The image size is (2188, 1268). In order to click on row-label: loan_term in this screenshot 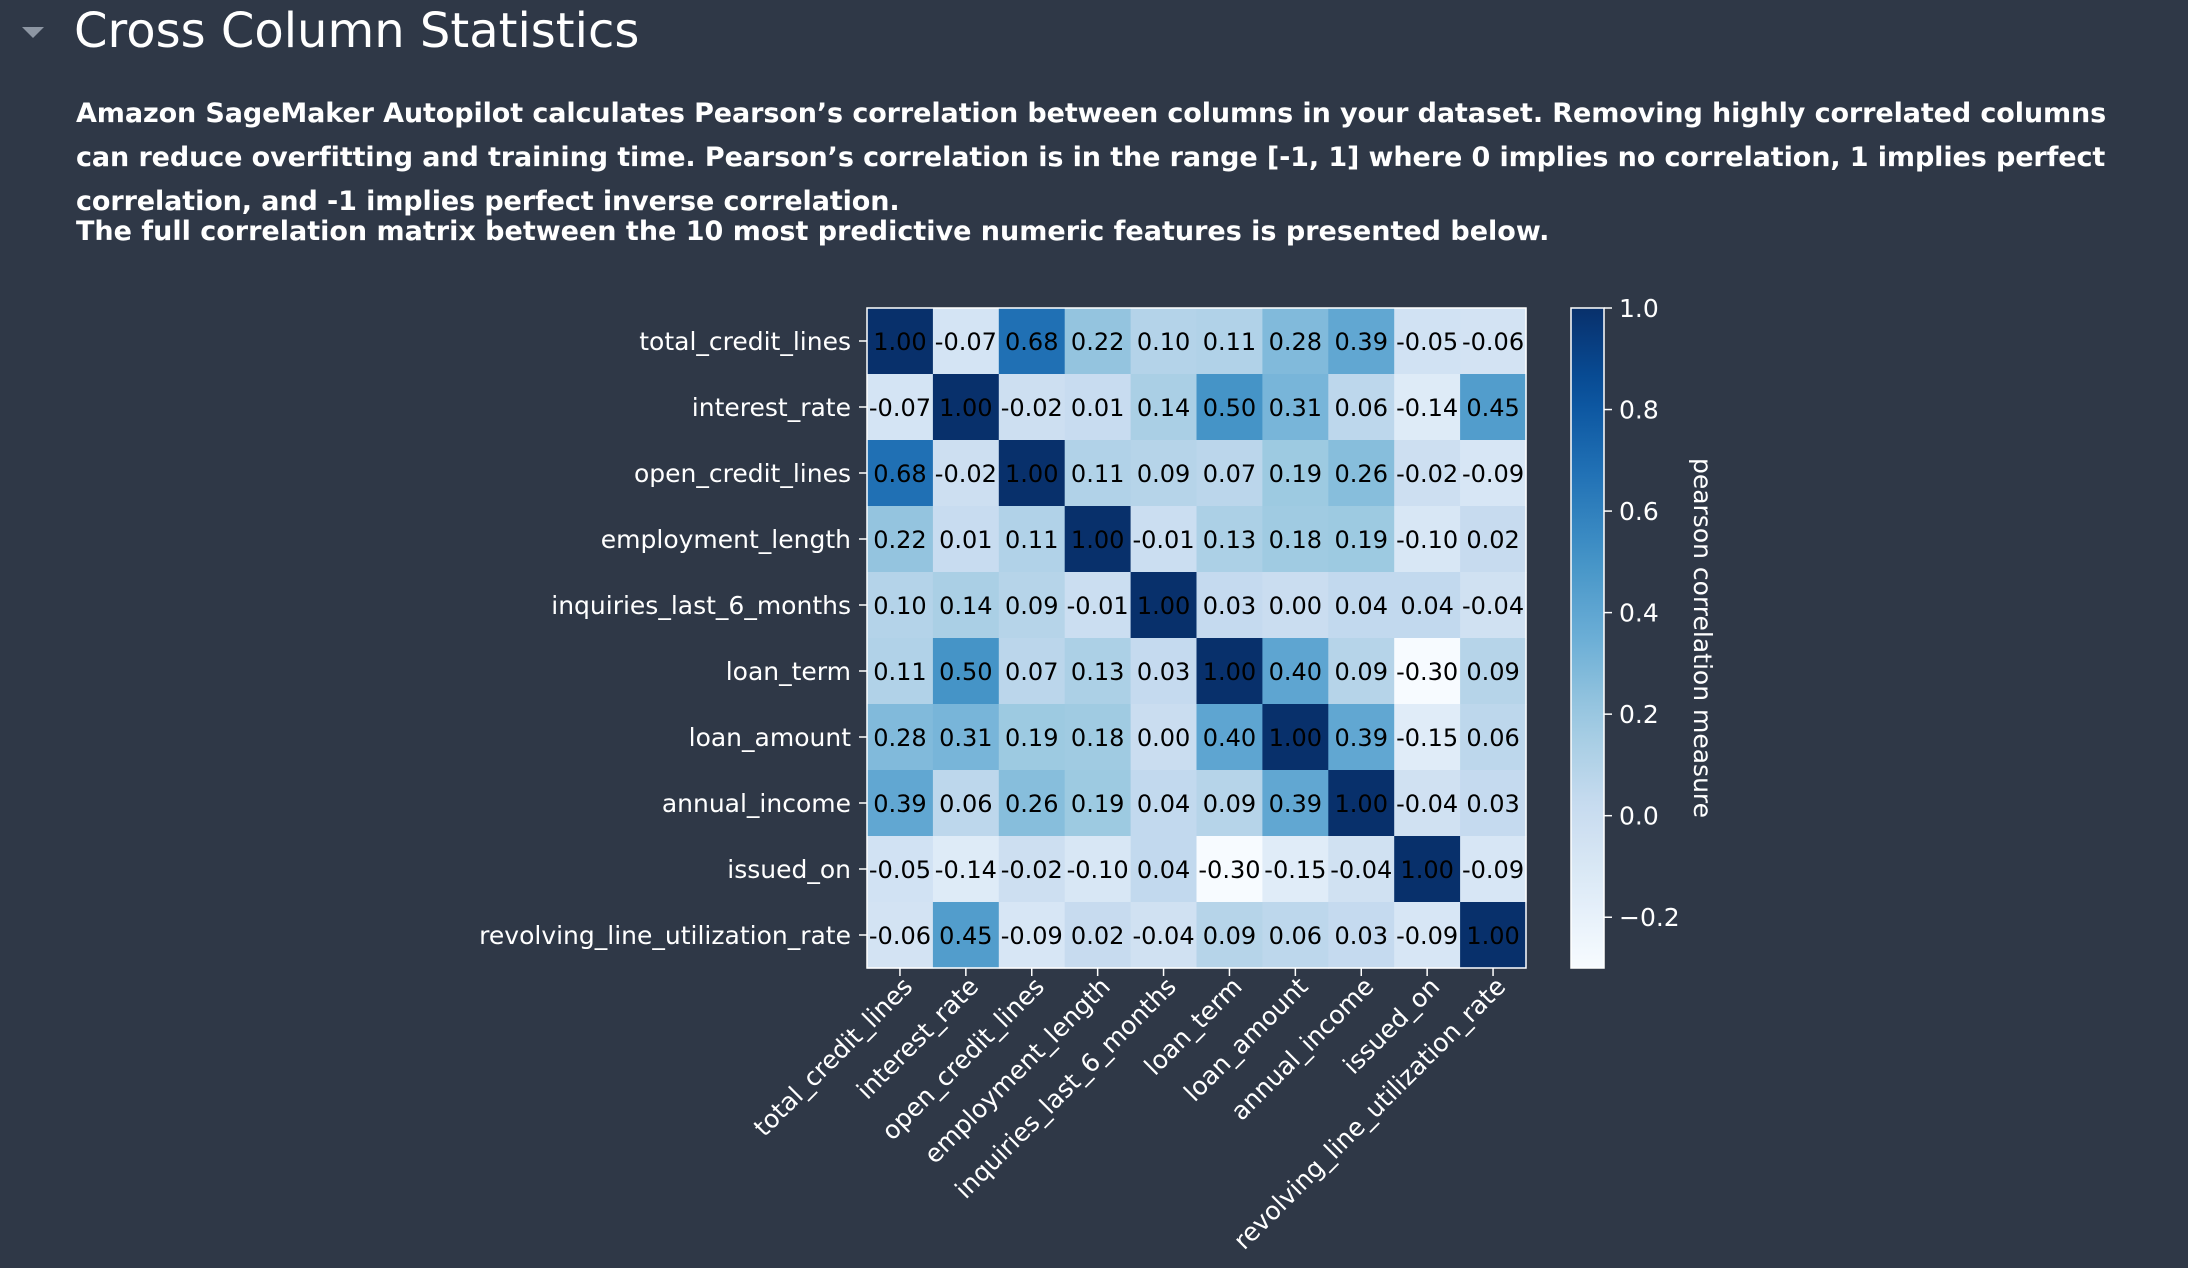, I will do `click(788, 671)`.